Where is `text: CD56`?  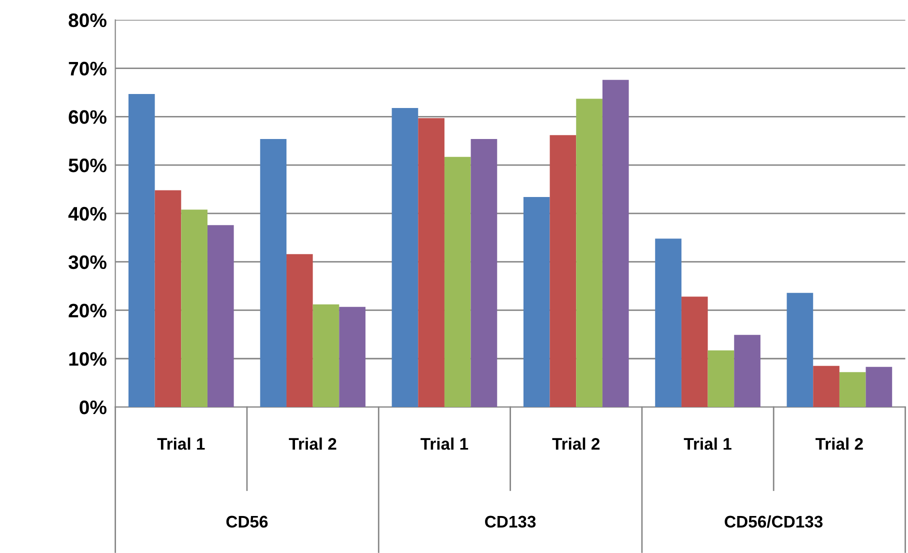 text: CD56 is located at coordinates (247, 522).